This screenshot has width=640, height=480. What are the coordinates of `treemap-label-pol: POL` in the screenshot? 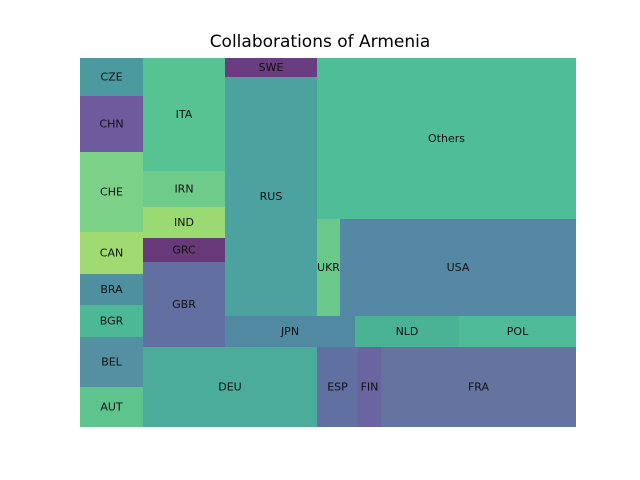 It's located at (518, 331).